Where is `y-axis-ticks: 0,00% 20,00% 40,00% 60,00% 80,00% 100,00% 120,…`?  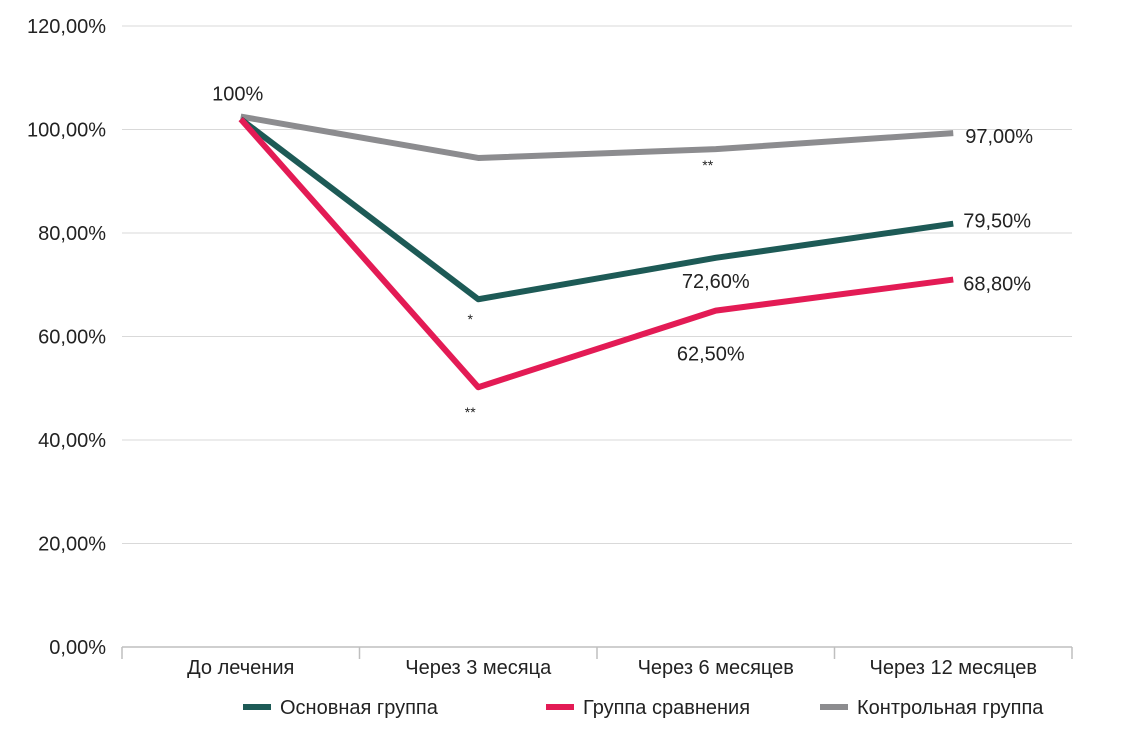 y-axis-ticks: 0,00% 20,00% 40,00% 60,00% 80,00% 100,00% 120,… is located at coordinates (66, 337).